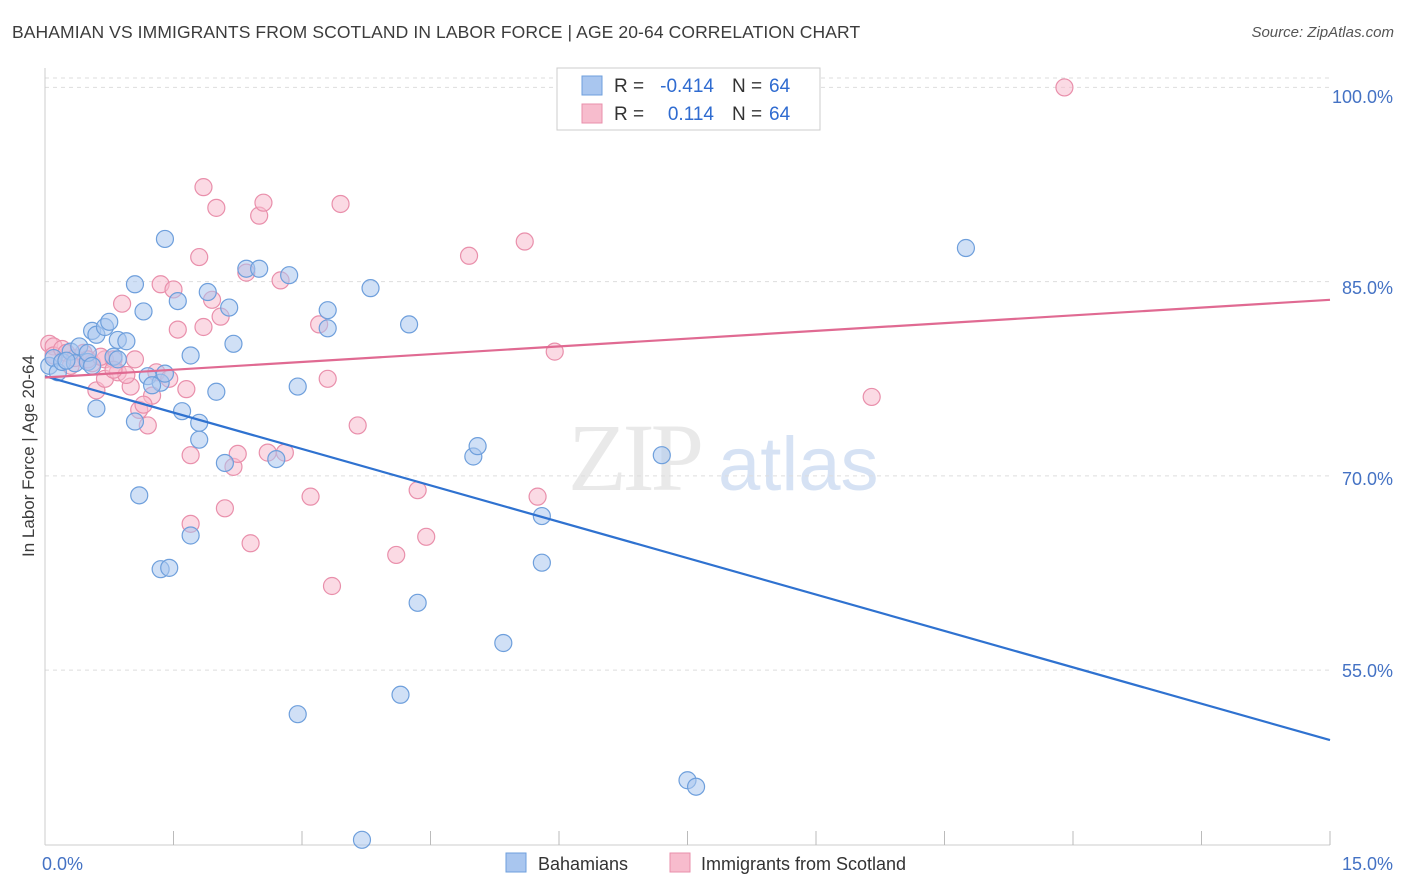 This screenshot has height=892, width=1406. Describe the element at coordinates (592, 85) in the screenshot. I see `legend-swatch-bahamians` at that location.